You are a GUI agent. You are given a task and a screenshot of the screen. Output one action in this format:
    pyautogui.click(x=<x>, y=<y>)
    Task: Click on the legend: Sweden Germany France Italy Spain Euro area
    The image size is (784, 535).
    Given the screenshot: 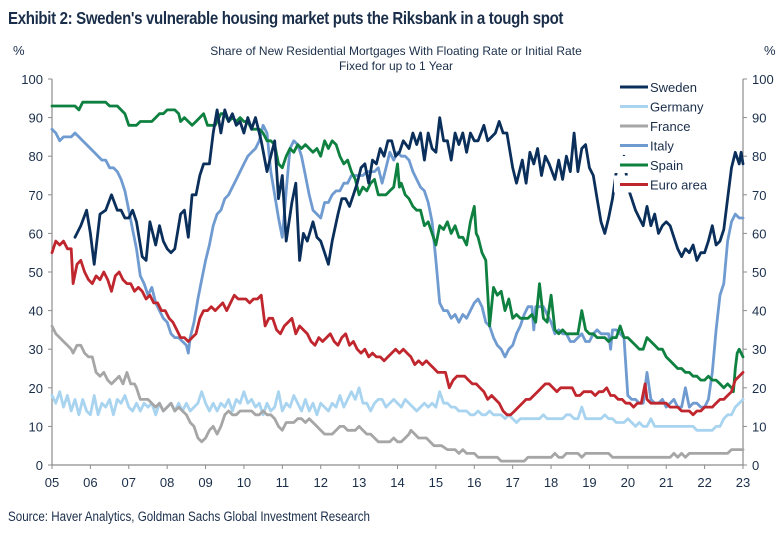 What is the action you would take?
    pyautogui.click(x=661, y=135)
    